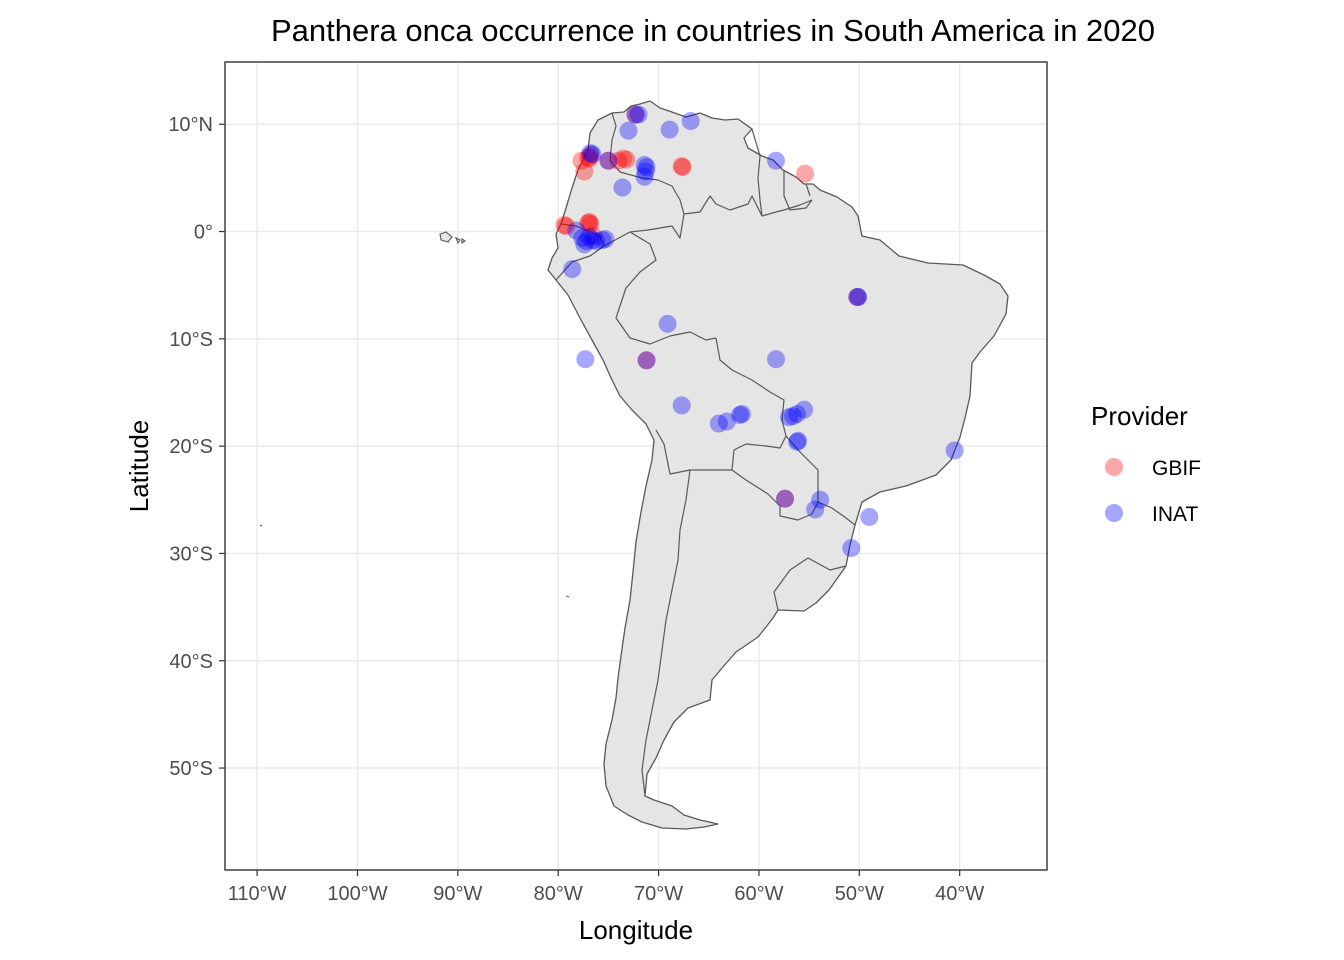 The height and width of the screenshot is (960, 1344). Describe the element at coordinates (1175, 514) in the screenshot. I see `legend-label: INAT` at that location.